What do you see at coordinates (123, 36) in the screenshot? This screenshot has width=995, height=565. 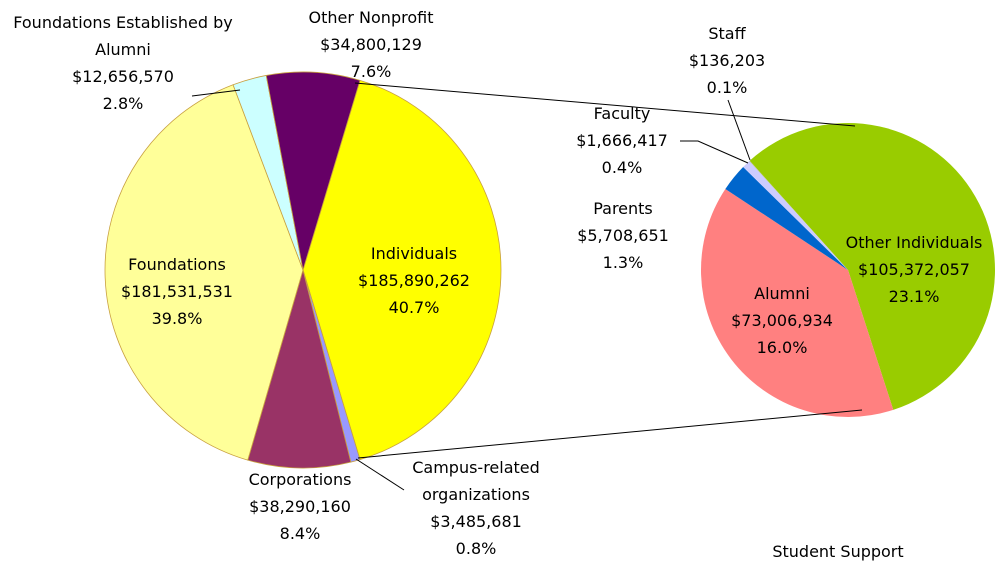 I see `category-label: Foundations Established by Alumni` at bounding box center [123, 36].